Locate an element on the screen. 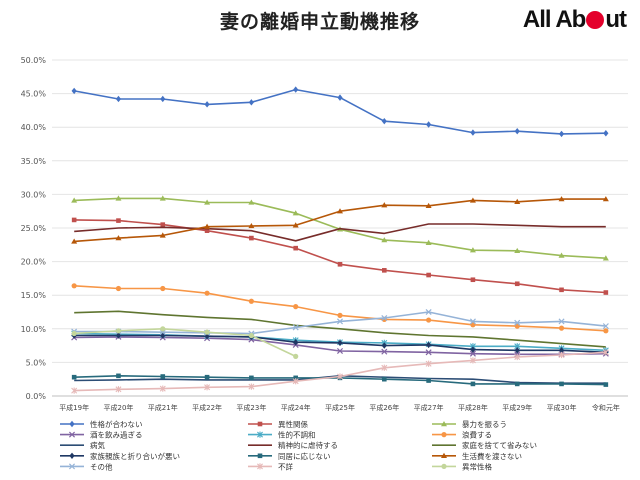 Image resolution: width=640 pixels, height=480 pixels. x-tick-label: 平成26年 is located at coordinates (384, 407).